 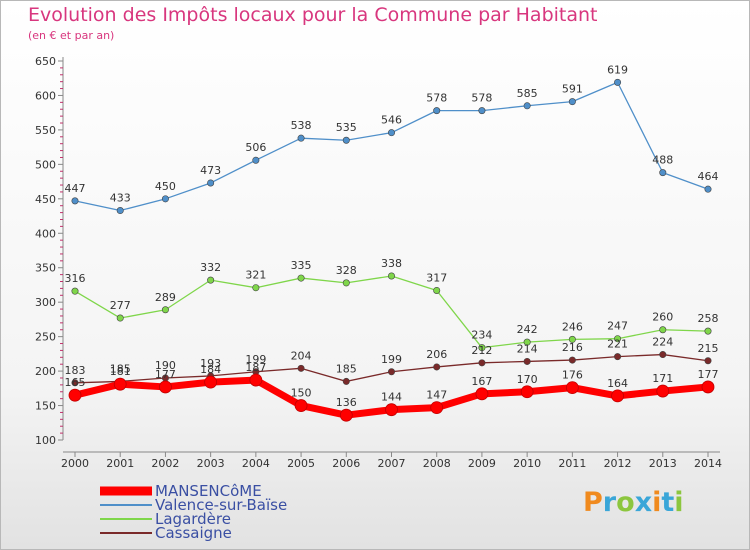 What do you see at coordinates (662, 317) in the screenshot?
I see `data-label-lagard-re: 260` at bounding box center [662, 317].